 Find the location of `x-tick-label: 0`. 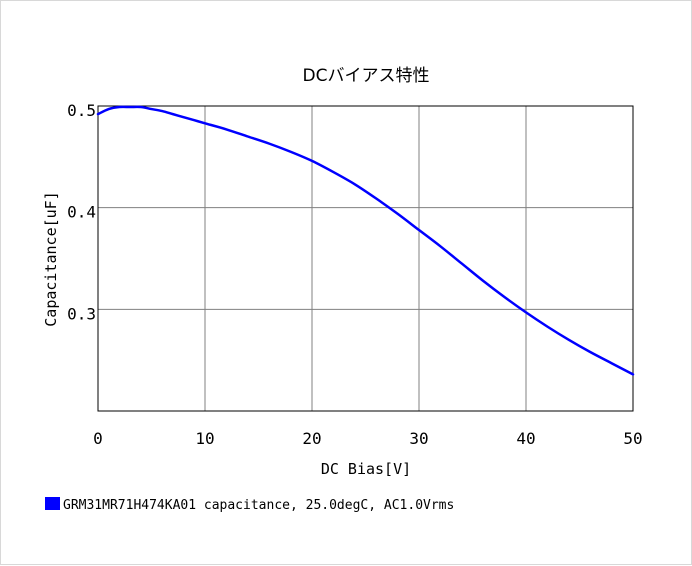

x-tick-label: 0 is located at coordinates (98, 438).